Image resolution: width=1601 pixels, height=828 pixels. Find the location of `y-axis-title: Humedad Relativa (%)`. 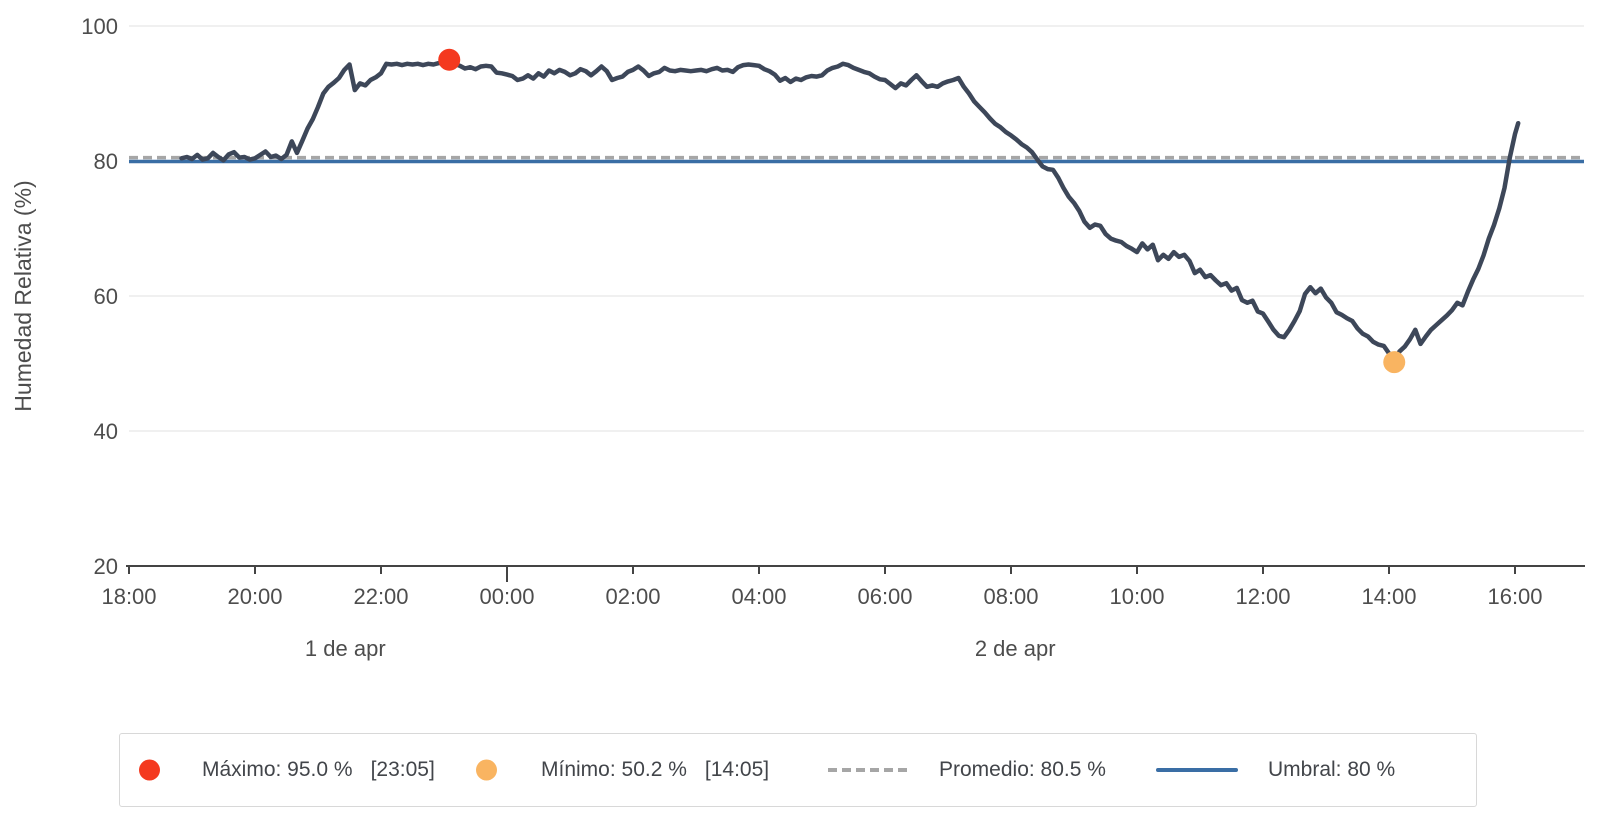

y-axis-title: Humedad Relativa (%) is located at coordinates (23, 295).